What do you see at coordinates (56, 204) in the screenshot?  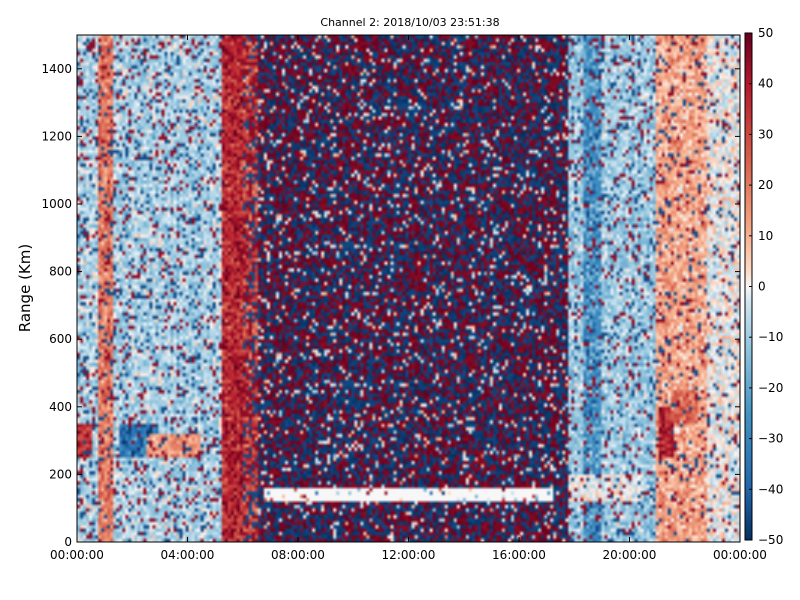 I see `y-tick-label: 1000` at bounding box center [56, 204].